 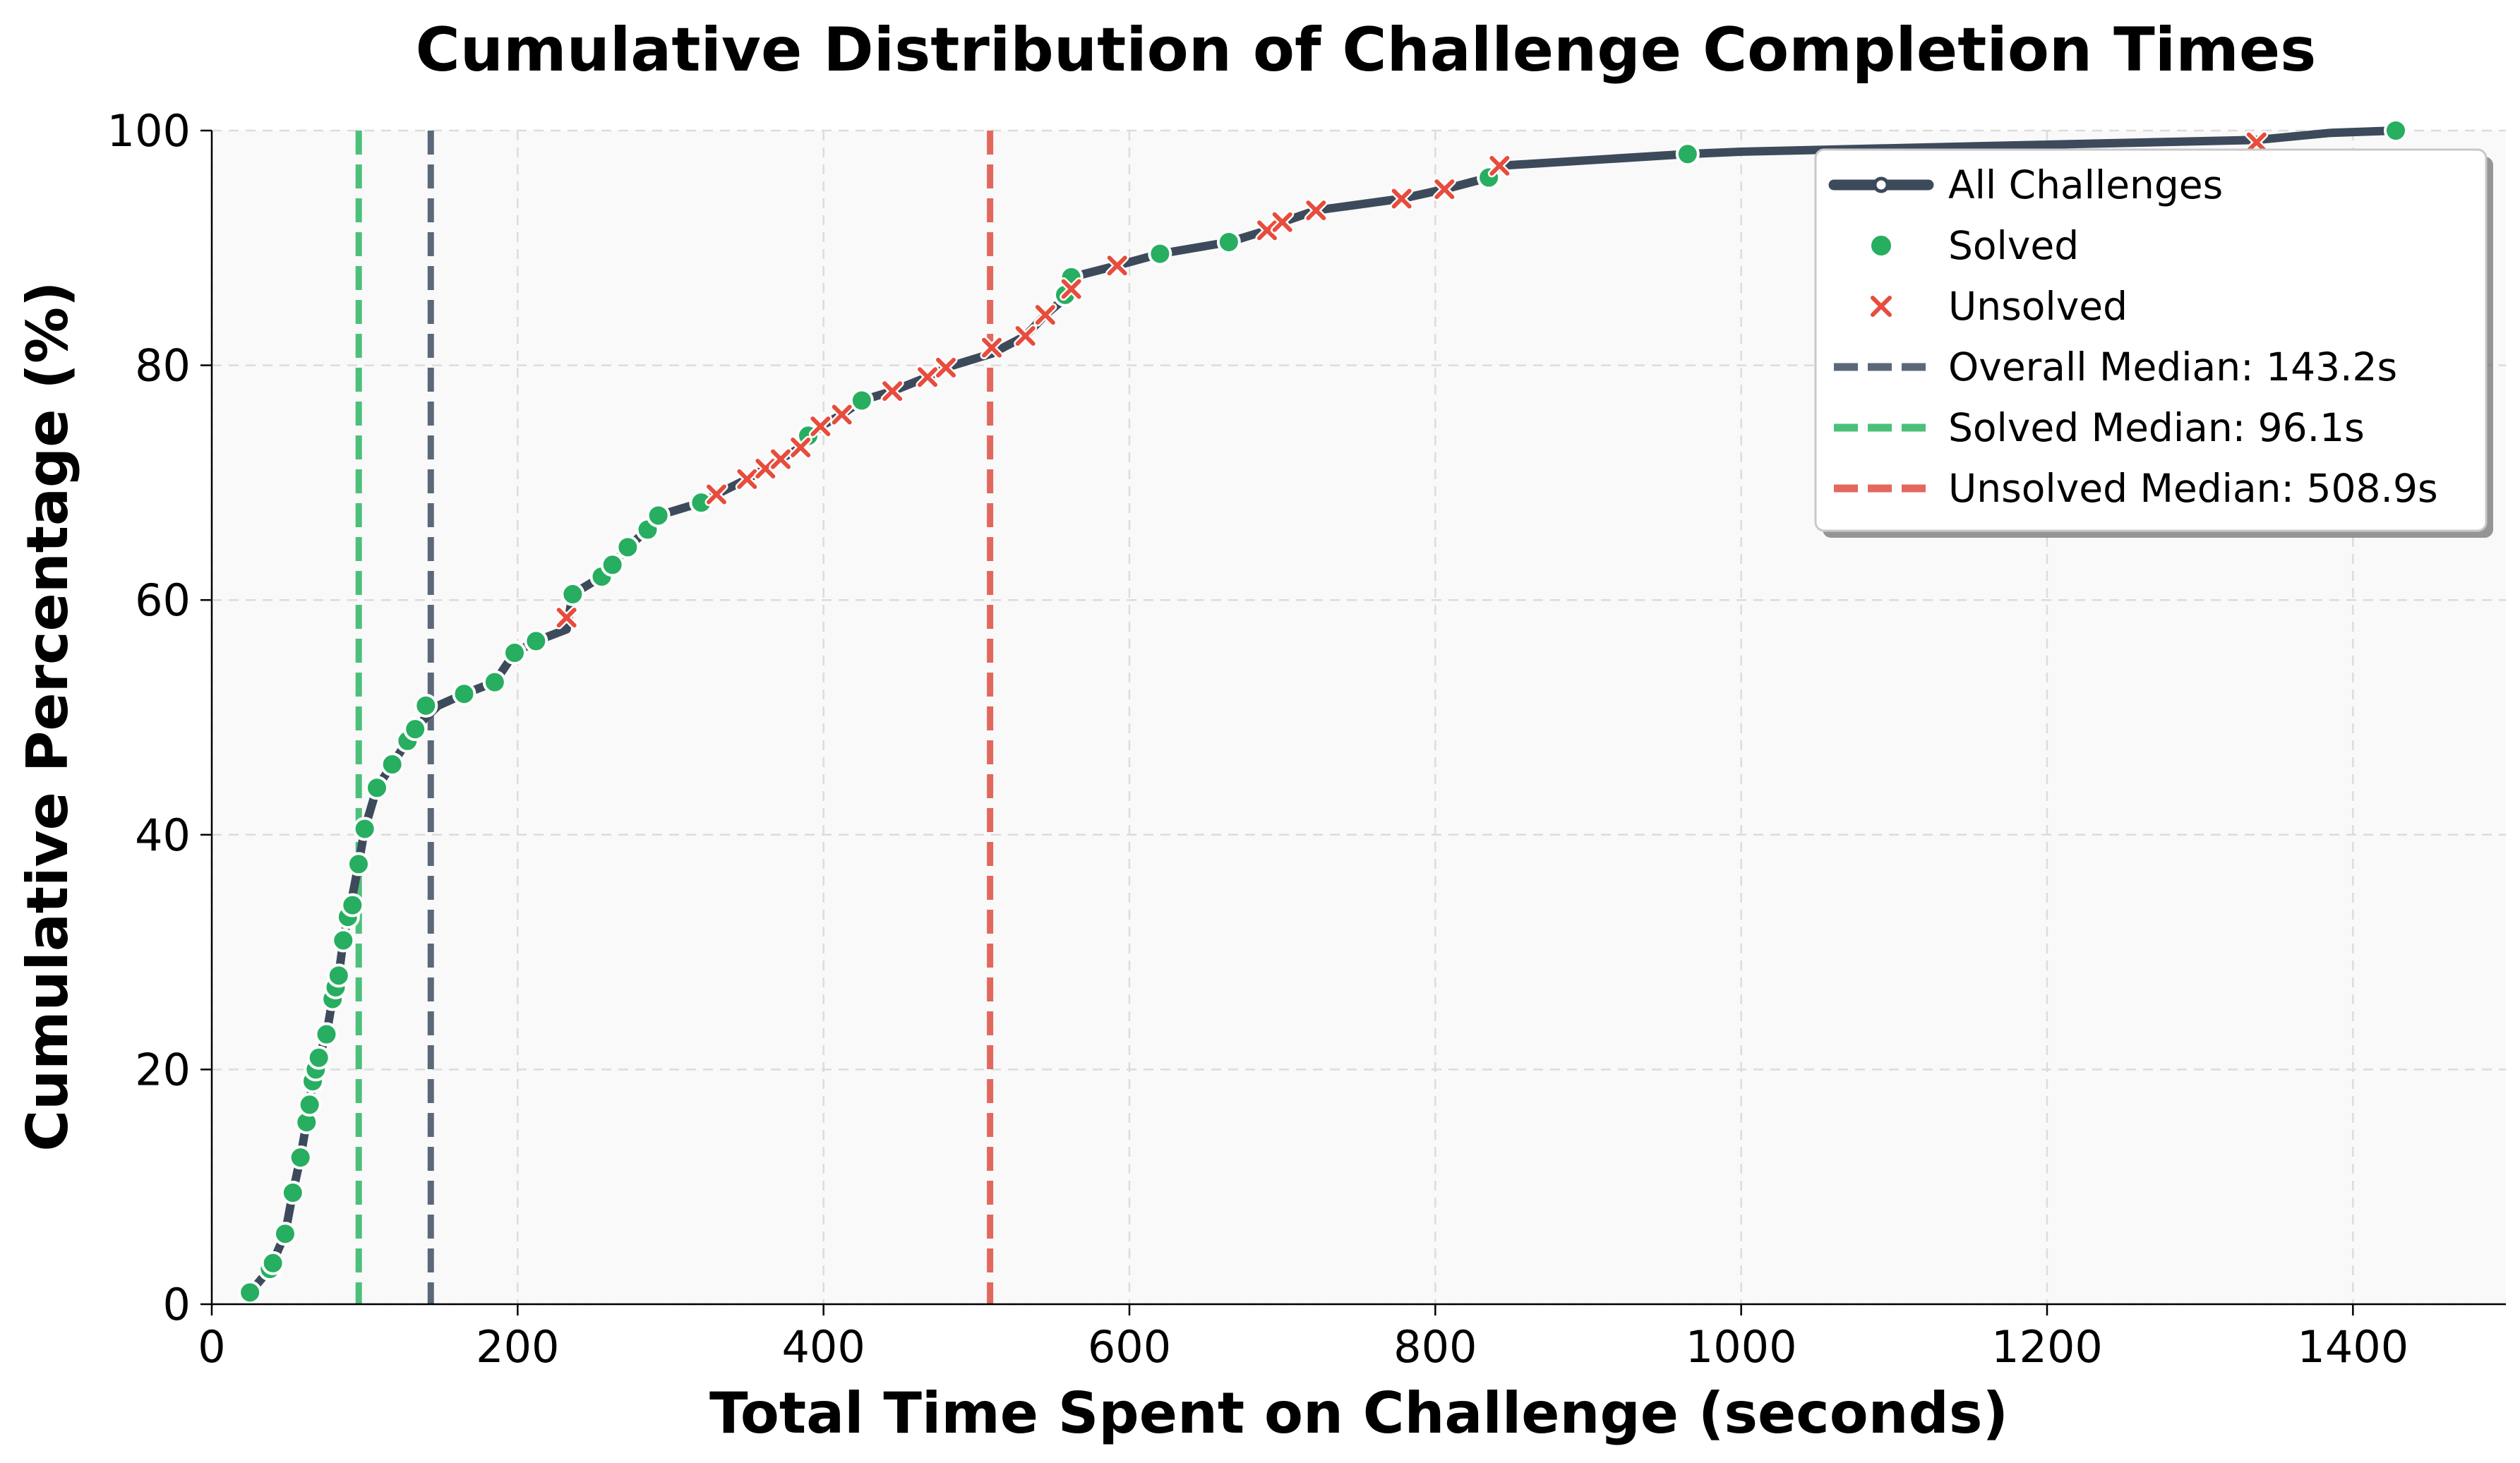 What do you see at coordinates (163, 600) in the screenshot?
I see `y-tick-label: 60` at bounding box center [163, 600].